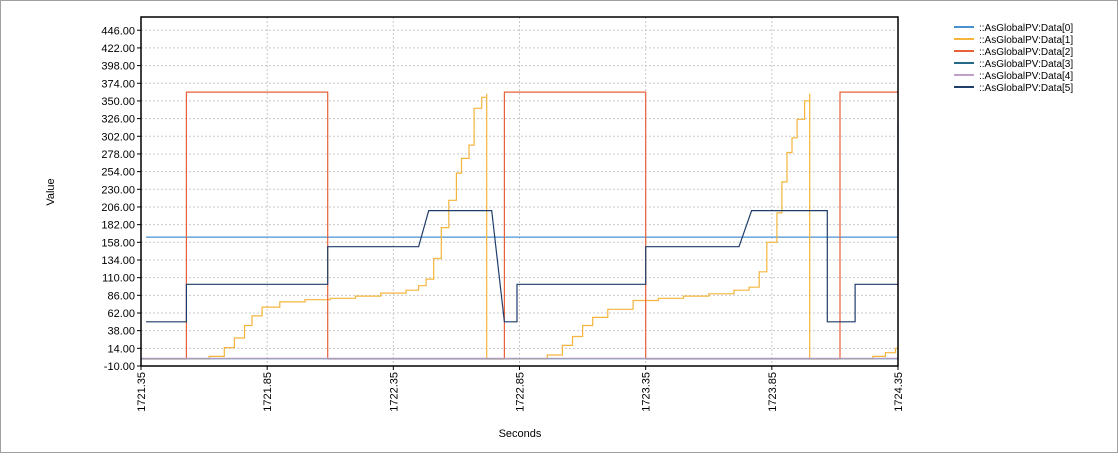  What do you see at coordinates (520, 434) in the screenshot?
I see `x-axis-label: Seconds` at bounding box center [520, 434].